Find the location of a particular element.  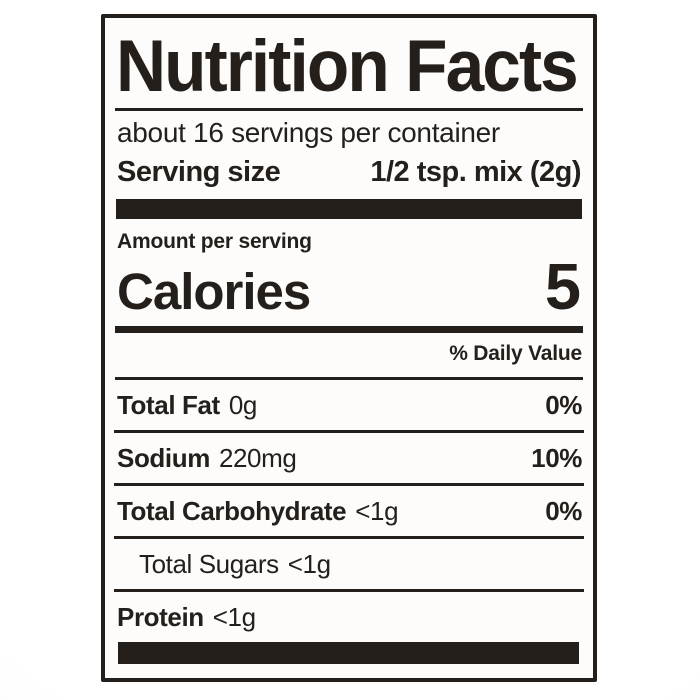

nutrient-row-total-sugars: Total Sugars <1g is located at coordinates (349, 566).